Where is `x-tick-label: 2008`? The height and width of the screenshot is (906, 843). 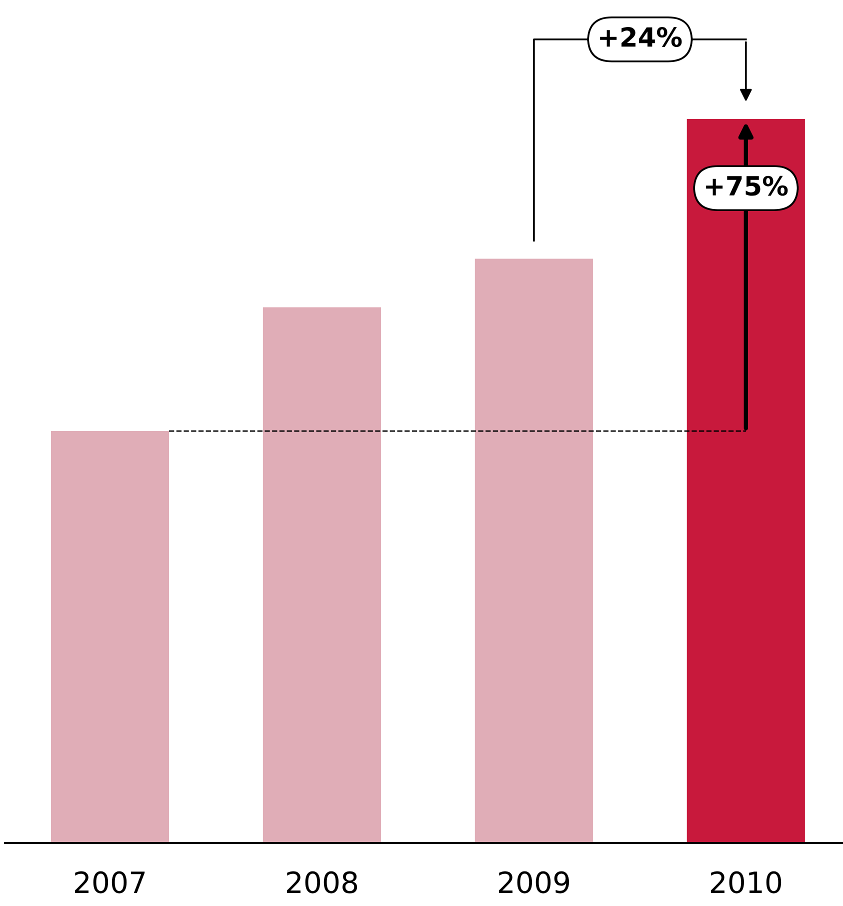 x-tick-label: 2008 is located at coordinates (322, 882).